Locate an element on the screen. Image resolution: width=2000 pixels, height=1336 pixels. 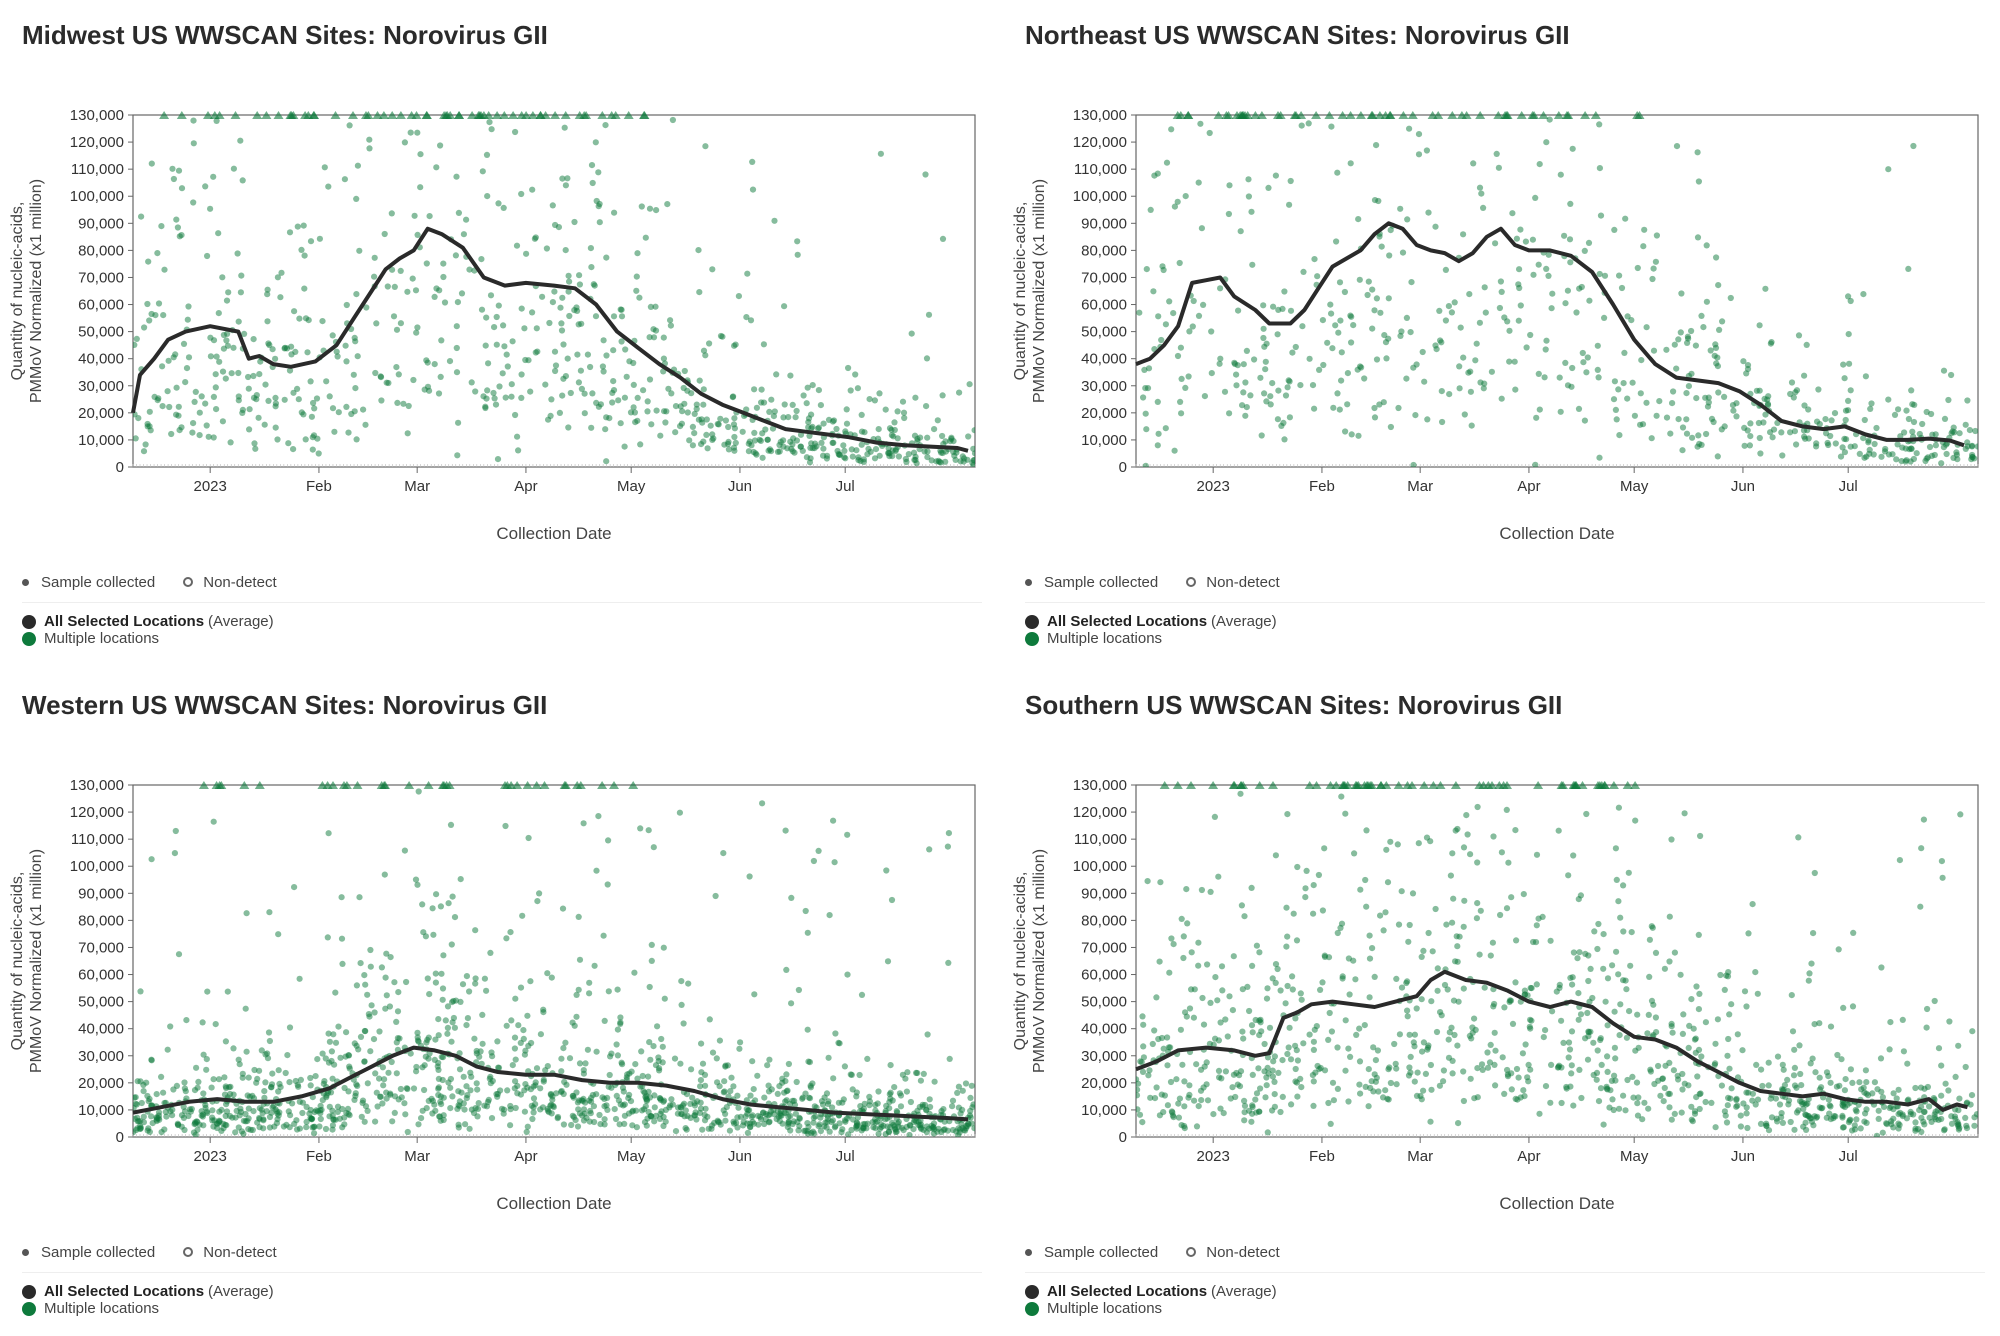
y-tick-label: 130,000 is located at coordinates (1100, 785).